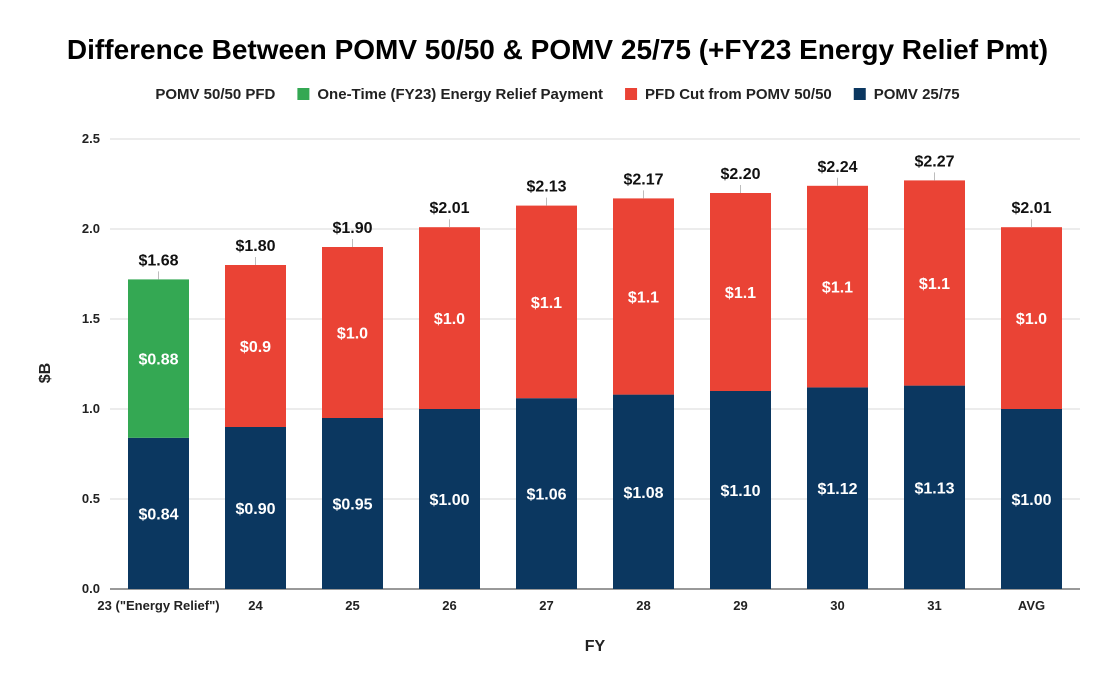  What do you see at coordinates (643, 605) in the screenshot?
I see `x-tick-label: 28` at bounding box center [643, 605].